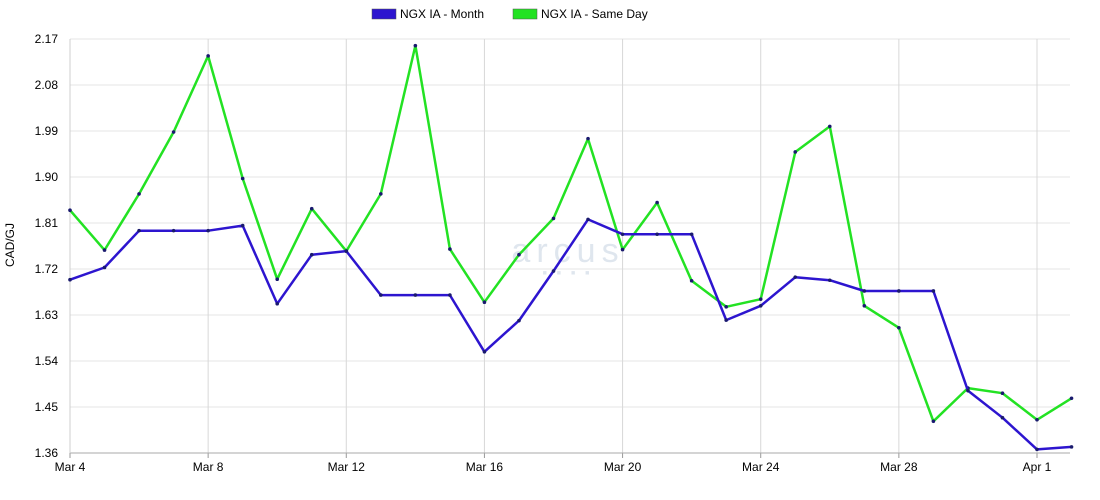  I want to click on x-tick-label: Mar 12, so click(347, 467).